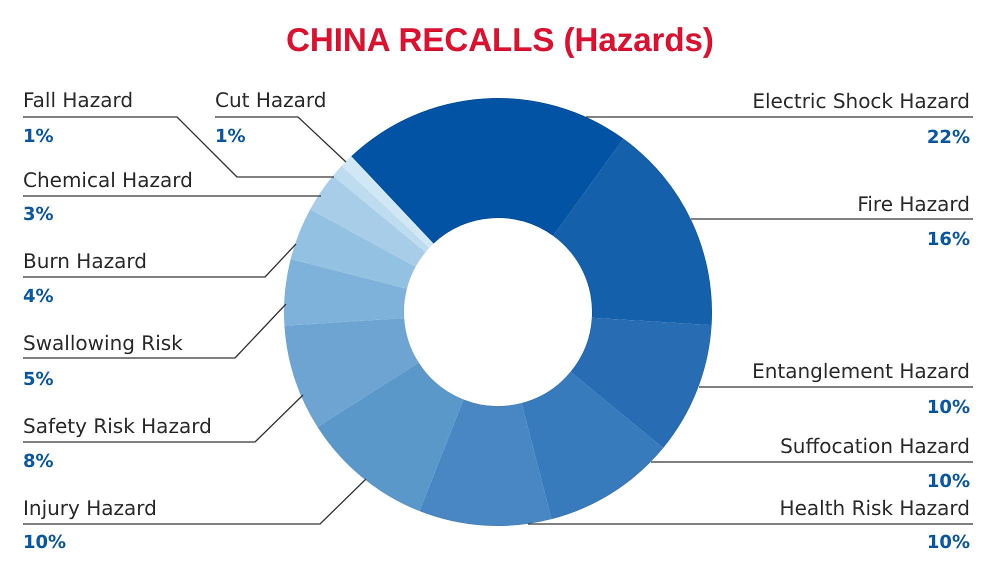 The image size is (1000, 567). What do you see at coordinates (913, 204) in the screenshot?
I see `slice-label: Fire Hazard` at bounding box center [913, 204].